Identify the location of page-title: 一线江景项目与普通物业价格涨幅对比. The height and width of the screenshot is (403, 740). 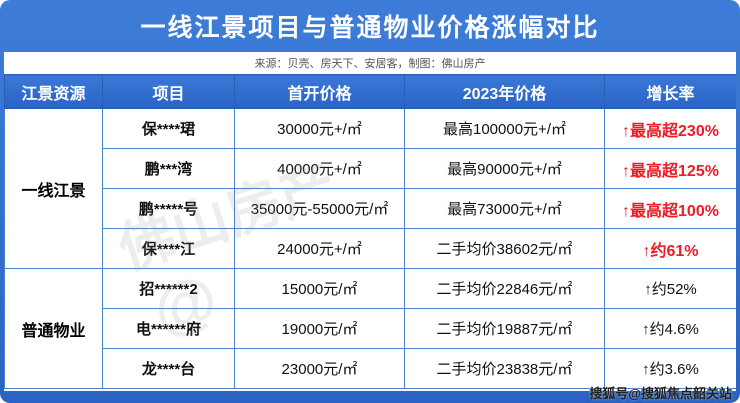
(370, 28).